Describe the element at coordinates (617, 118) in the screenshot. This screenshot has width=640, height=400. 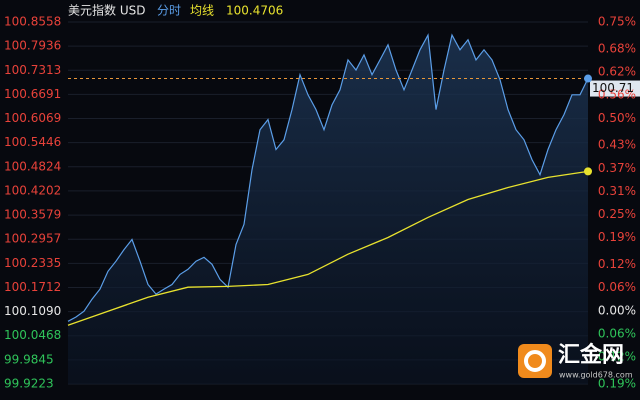
I see `y2-tick-label: 0.50%` at that location.